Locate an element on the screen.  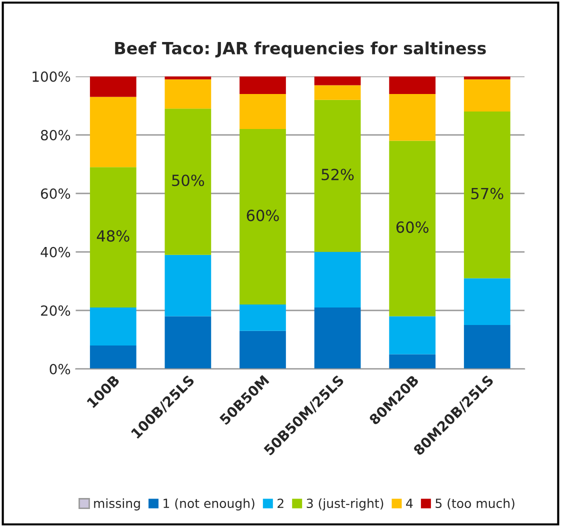
y-tick-label: 40% is located at coordinates (55, 252).